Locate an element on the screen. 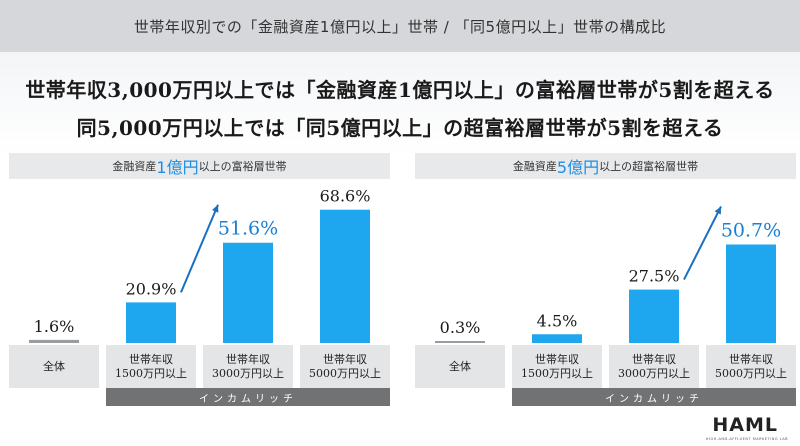 This screenshot has height=446, width=800. panel-title-post: 以上の富裕層世帯 is located at coordinates (242, 166).